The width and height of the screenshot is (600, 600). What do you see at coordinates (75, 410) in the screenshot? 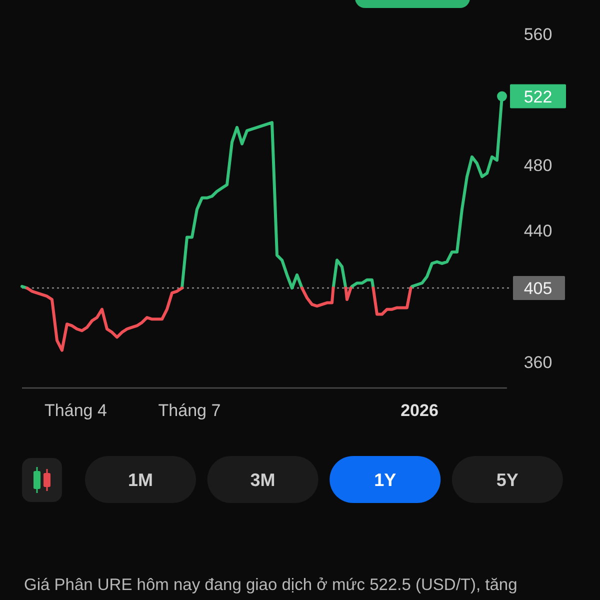
I see `x-tick-label: Tháng 4` at bounding box center [75, 410].